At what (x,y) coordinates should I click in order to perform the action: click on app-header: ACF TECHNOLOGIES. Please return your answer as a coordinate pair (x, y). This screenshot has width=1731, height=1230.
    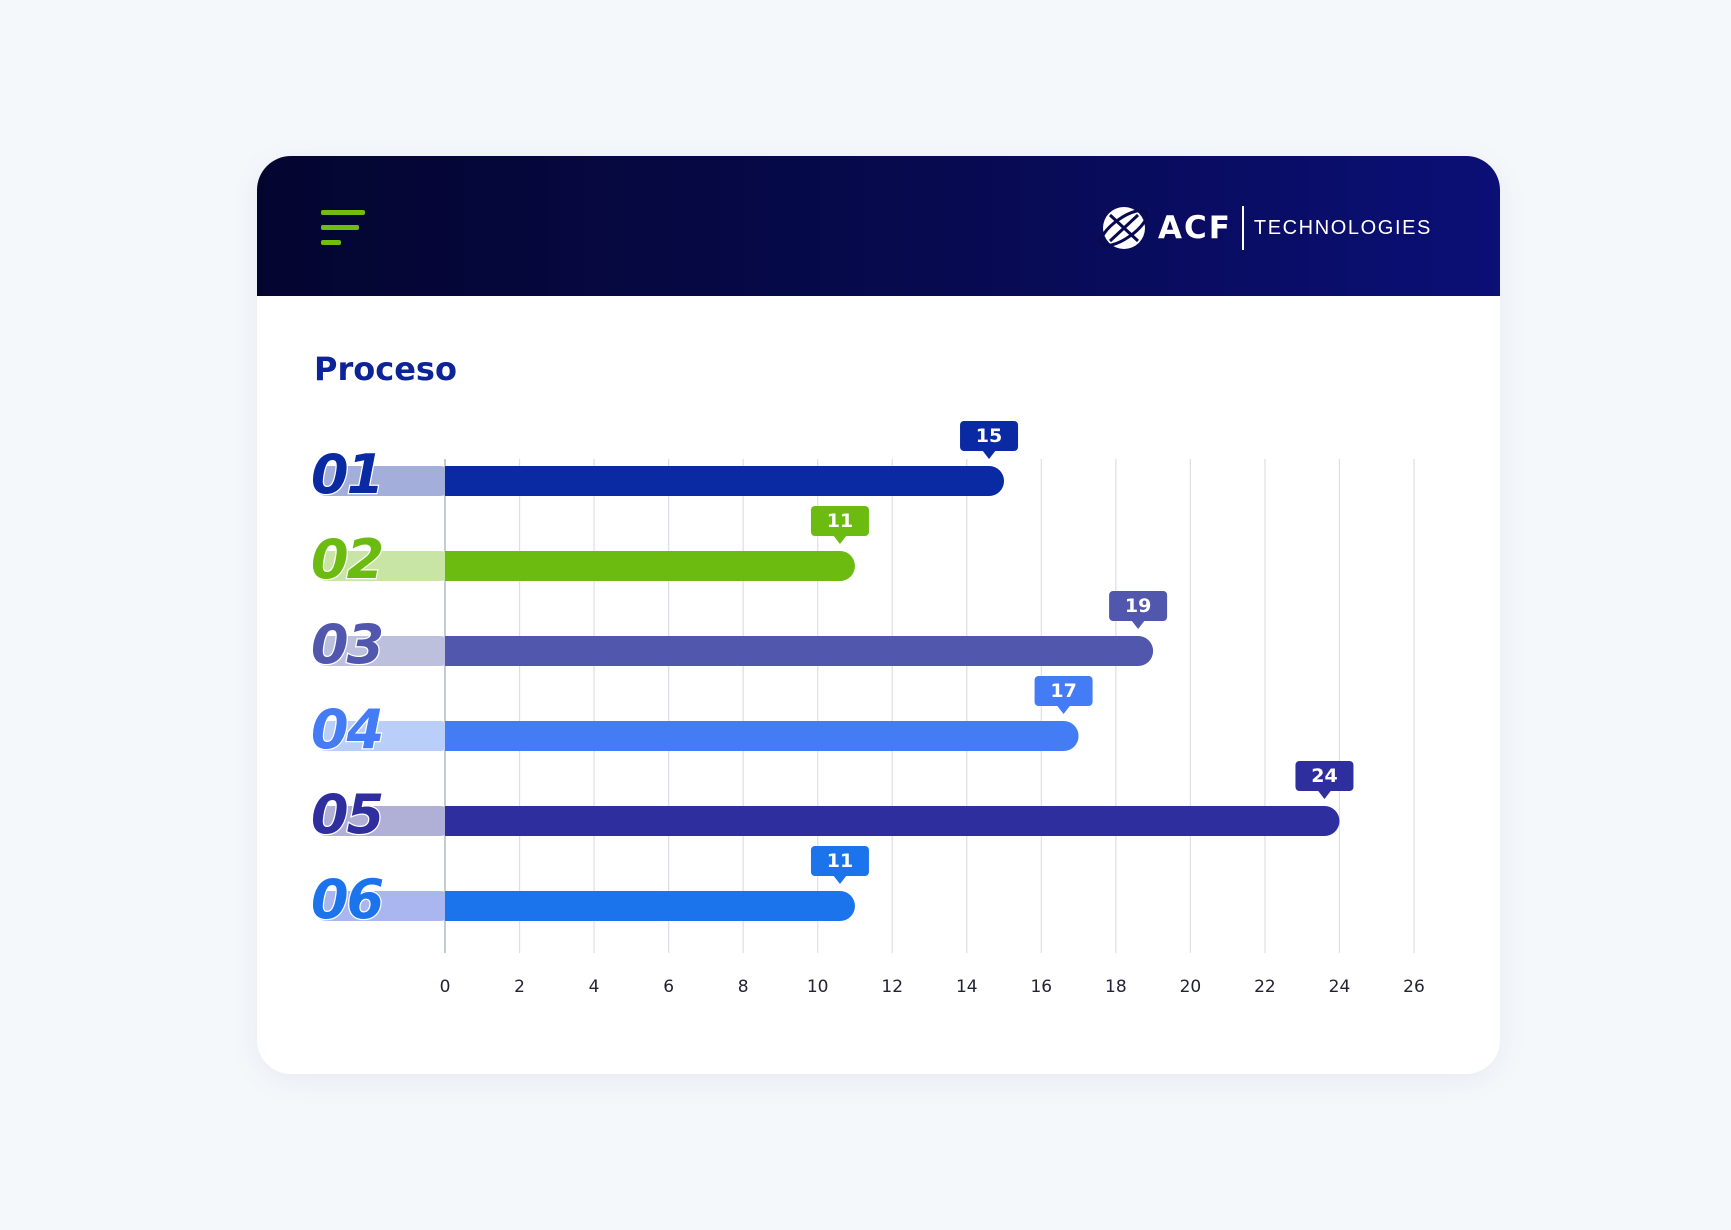
    Looking at the image, I should click on (878, 226).